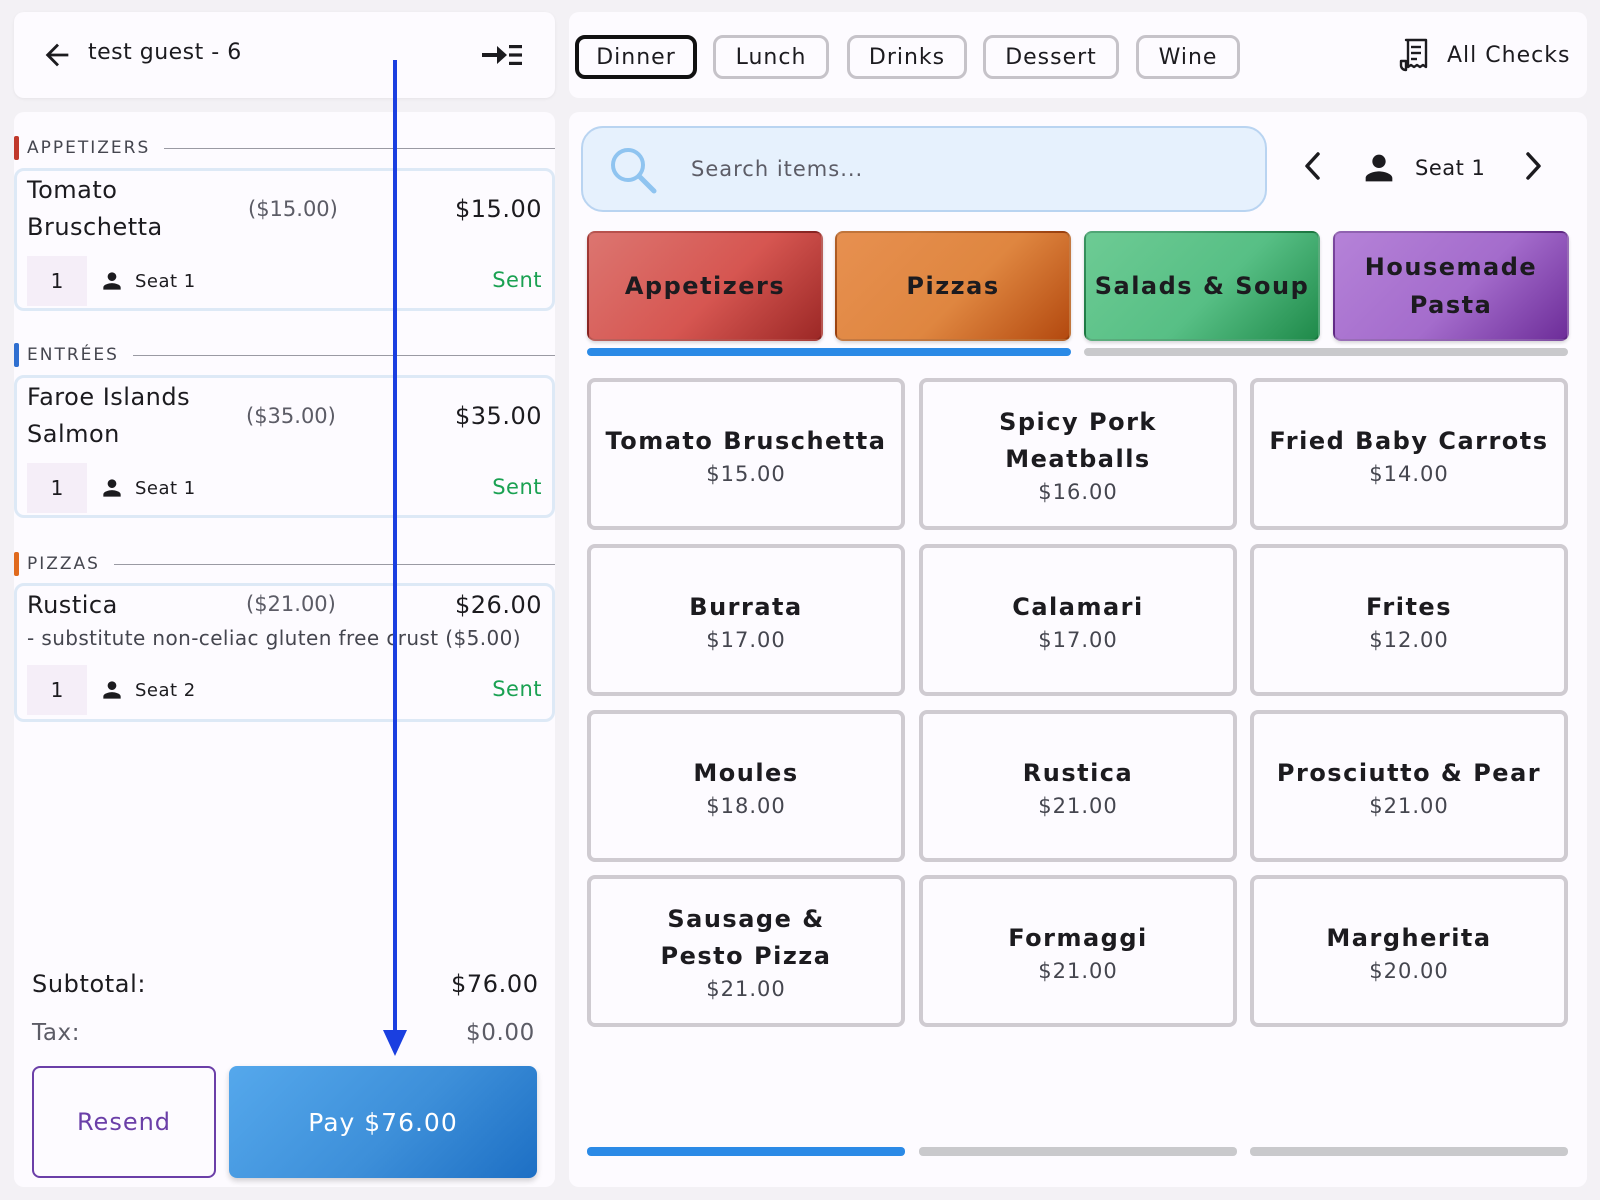  What do you see at coordinates (383, 1122) in the screenshot?
I see `pay-button: Pay $76.00` at bounding box center [383, 1122].